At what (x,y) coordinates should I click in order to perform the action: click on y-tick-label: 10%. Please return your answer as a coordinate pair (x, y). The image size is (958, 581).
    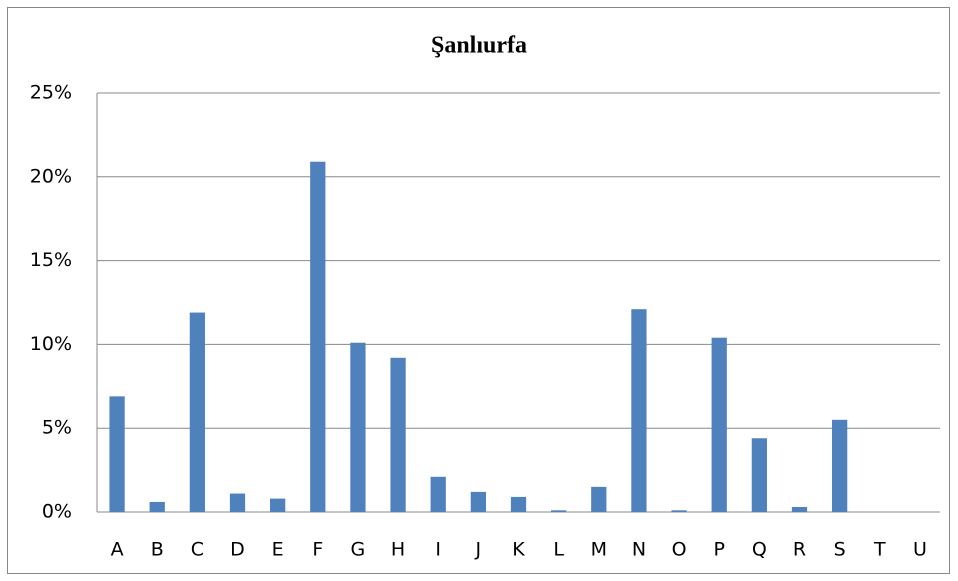
    Looking at the image, I should click on (51, 344).